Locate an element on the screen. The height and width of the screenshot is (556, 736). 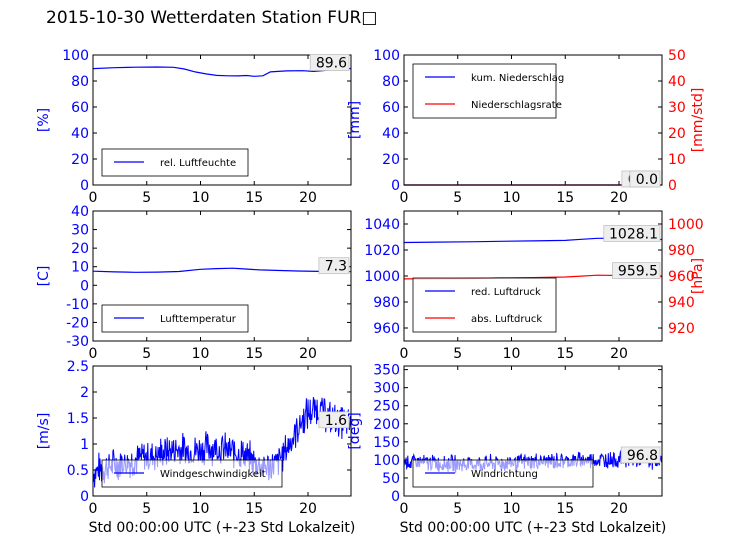
value-label: 1.6 is located at coordinates (336, 421).